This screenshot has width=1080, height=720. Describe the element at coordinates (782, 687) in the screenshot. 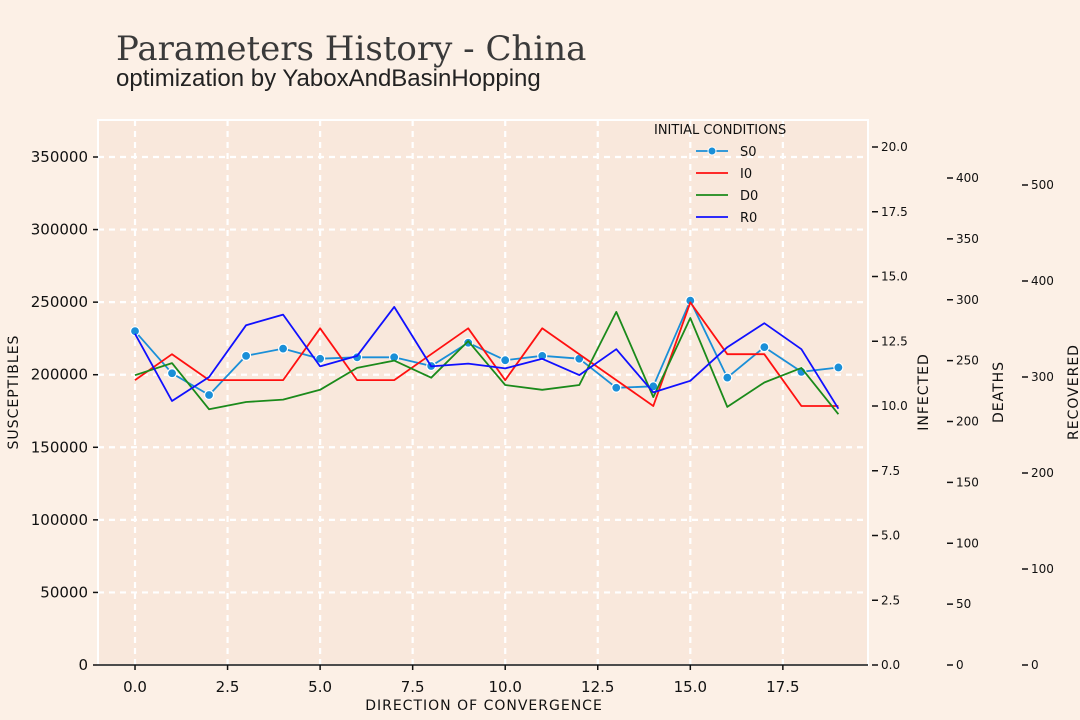

I see `x-tick-label: 17.5` at that location.